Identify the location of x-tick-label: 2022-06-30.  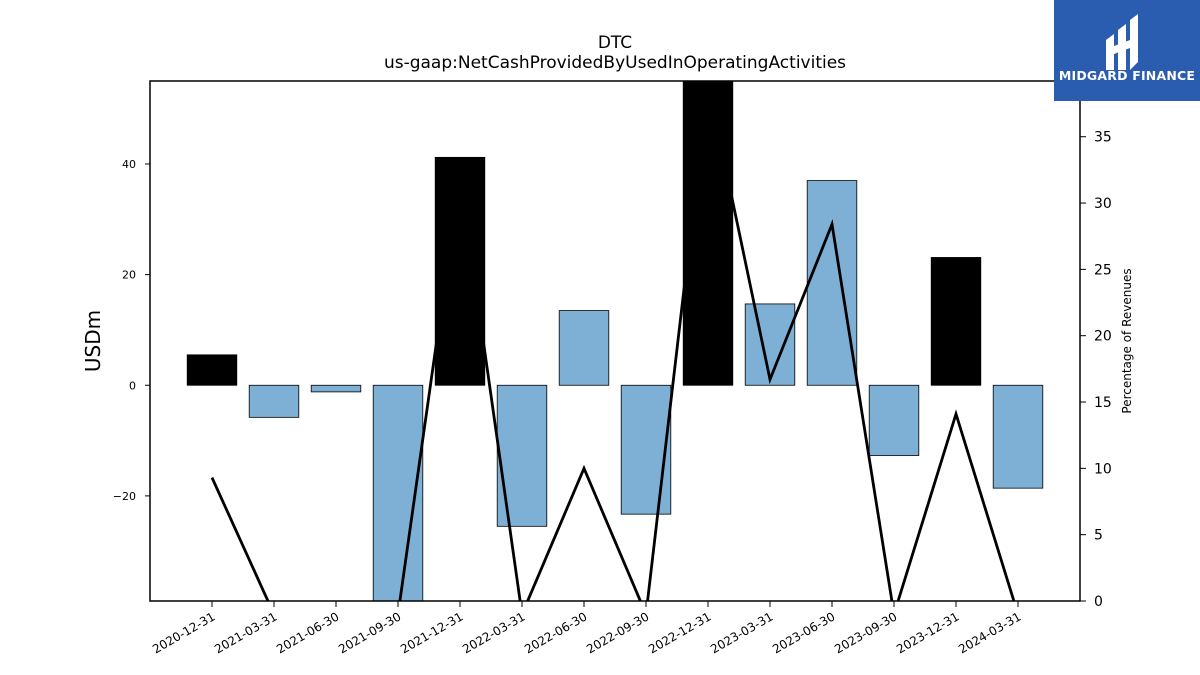
(555, 632).